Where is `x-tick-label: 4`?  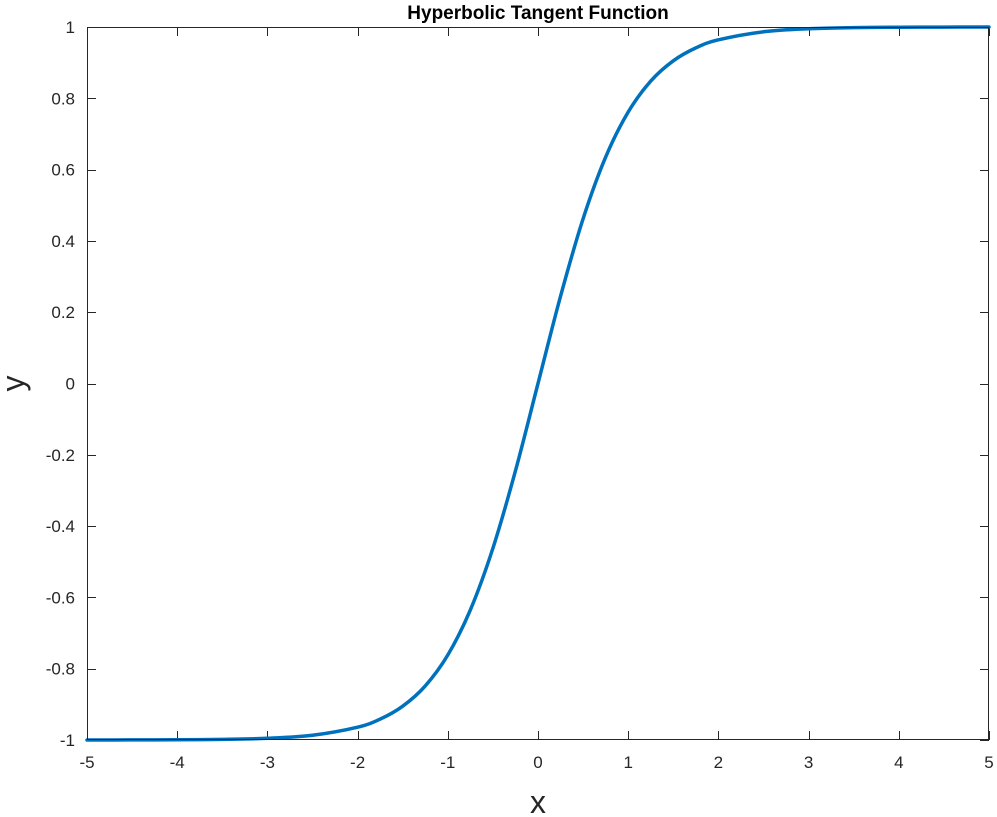
x-tick-label: 4 is located at coordinates (898, 762).